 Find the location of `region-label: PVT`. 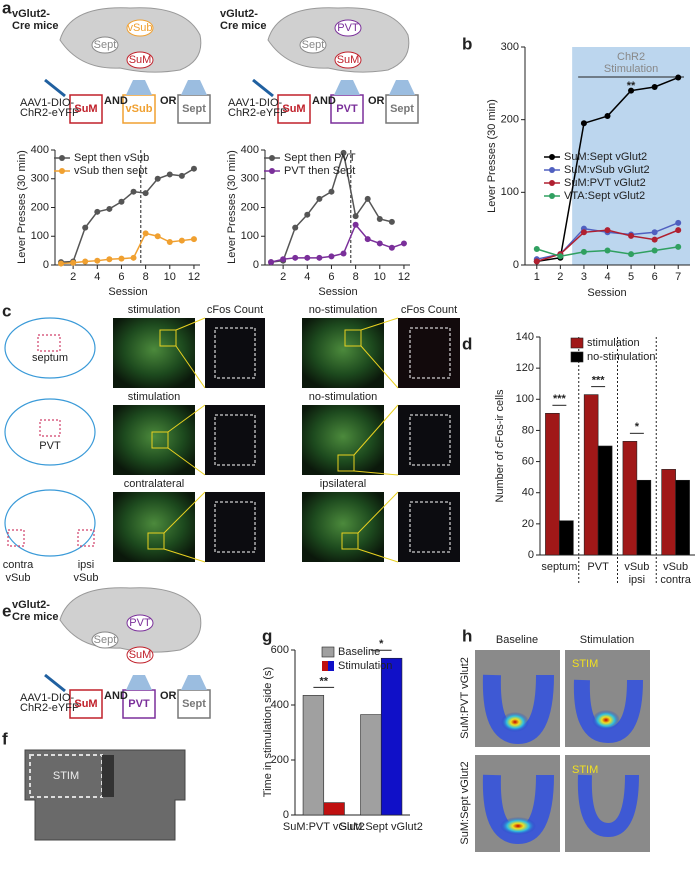

region-label: PVT is located at coordinates (348, 28).